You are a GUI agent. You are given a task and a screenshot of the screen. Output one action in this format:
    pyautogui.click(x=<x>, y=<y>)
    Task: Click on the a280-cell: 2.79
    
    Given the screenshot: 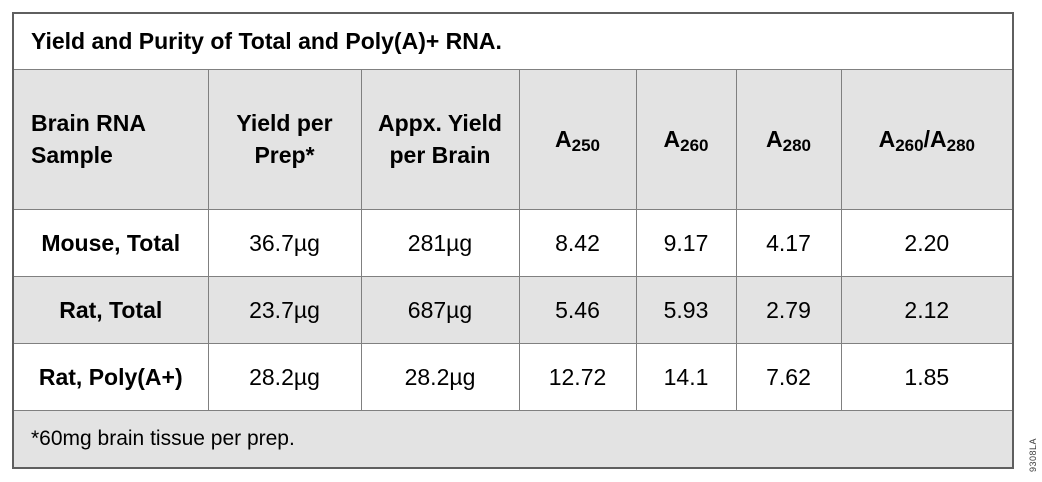 What is the action you would take?
    pyautogui.click(x=788, y=310)
    